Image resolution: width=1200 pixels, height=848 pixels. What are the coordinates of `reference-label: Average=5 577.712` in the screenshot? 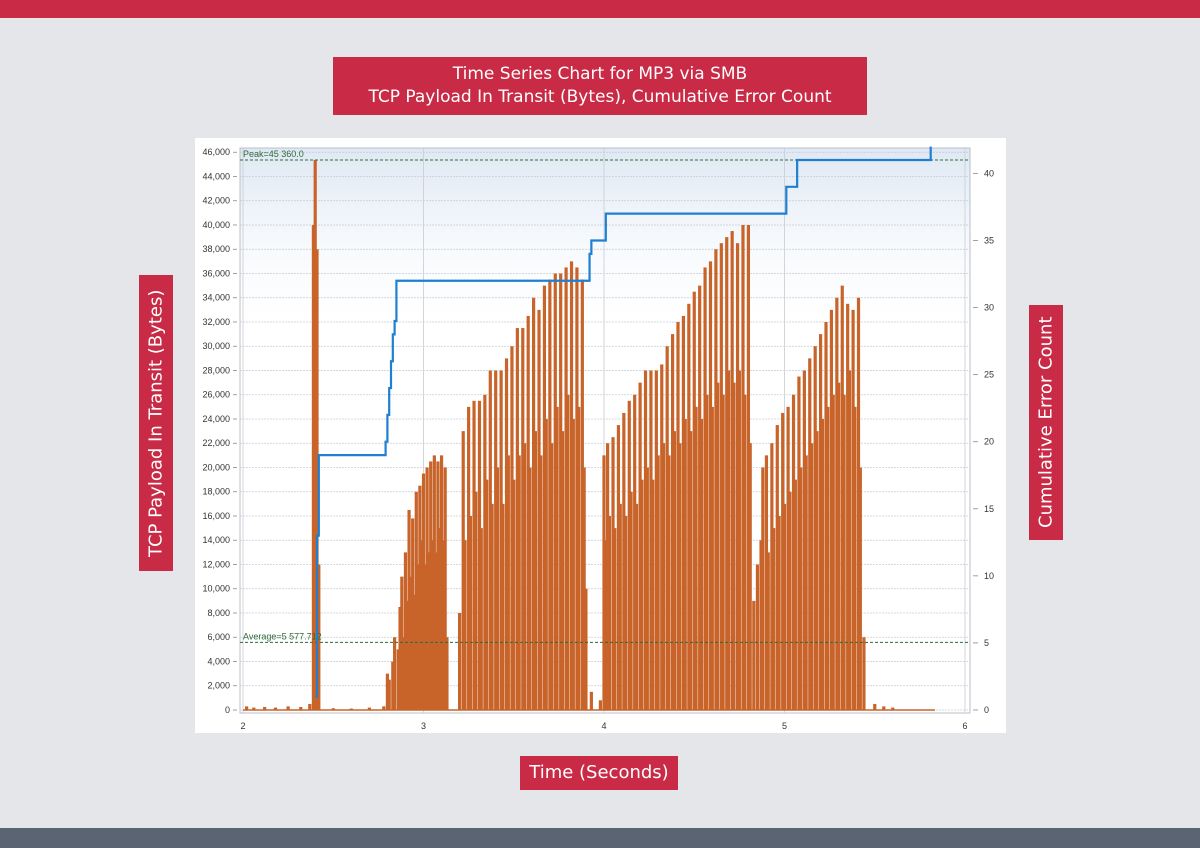 It's located at (282, 636).